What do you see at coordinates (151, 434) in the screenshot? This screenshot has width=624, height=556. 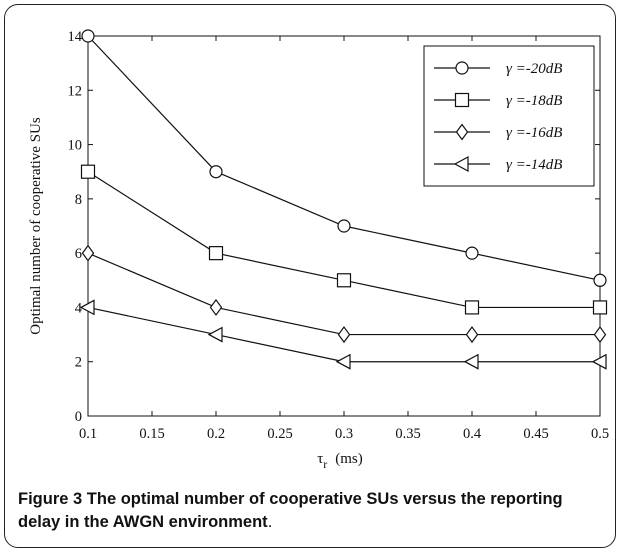 I see `x-tick-label: 0.15` at bounding box center [151, 434].